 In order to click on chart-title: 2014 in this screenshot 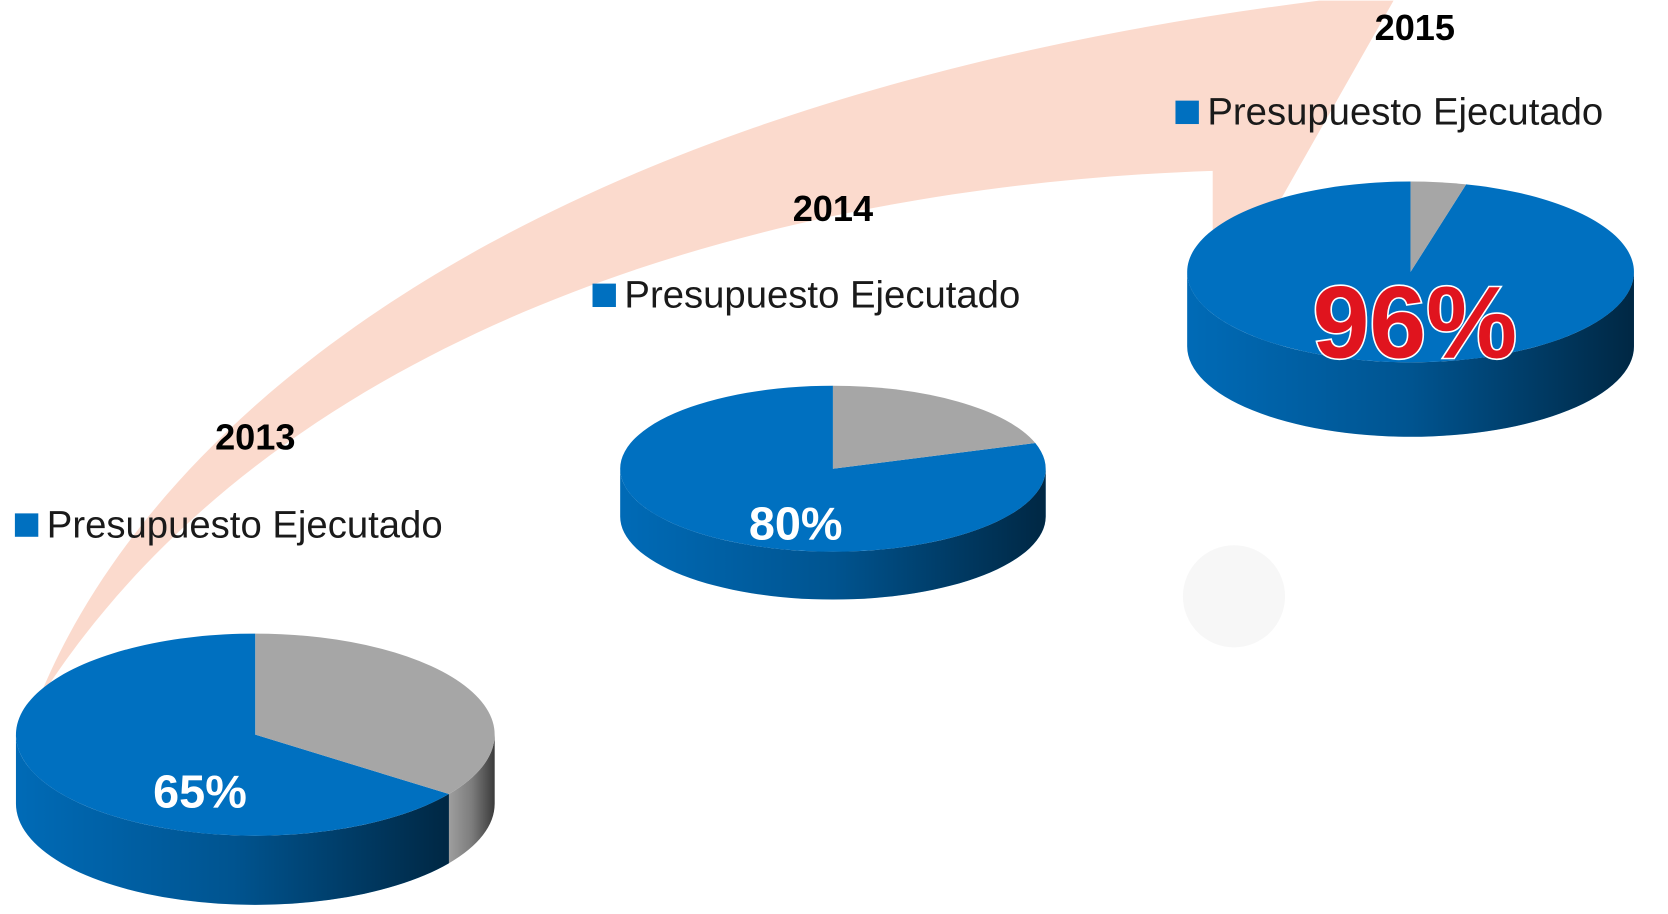, I will do `click(833, 208)`.